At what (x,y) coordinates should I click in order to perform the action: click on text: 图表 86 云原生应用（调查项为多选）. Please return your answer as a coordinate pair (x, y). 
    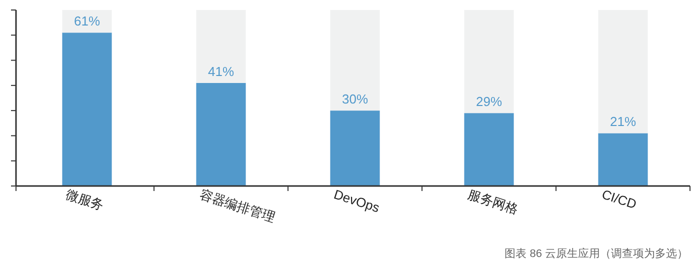
    Looking at the image, I should click on (596, 253).